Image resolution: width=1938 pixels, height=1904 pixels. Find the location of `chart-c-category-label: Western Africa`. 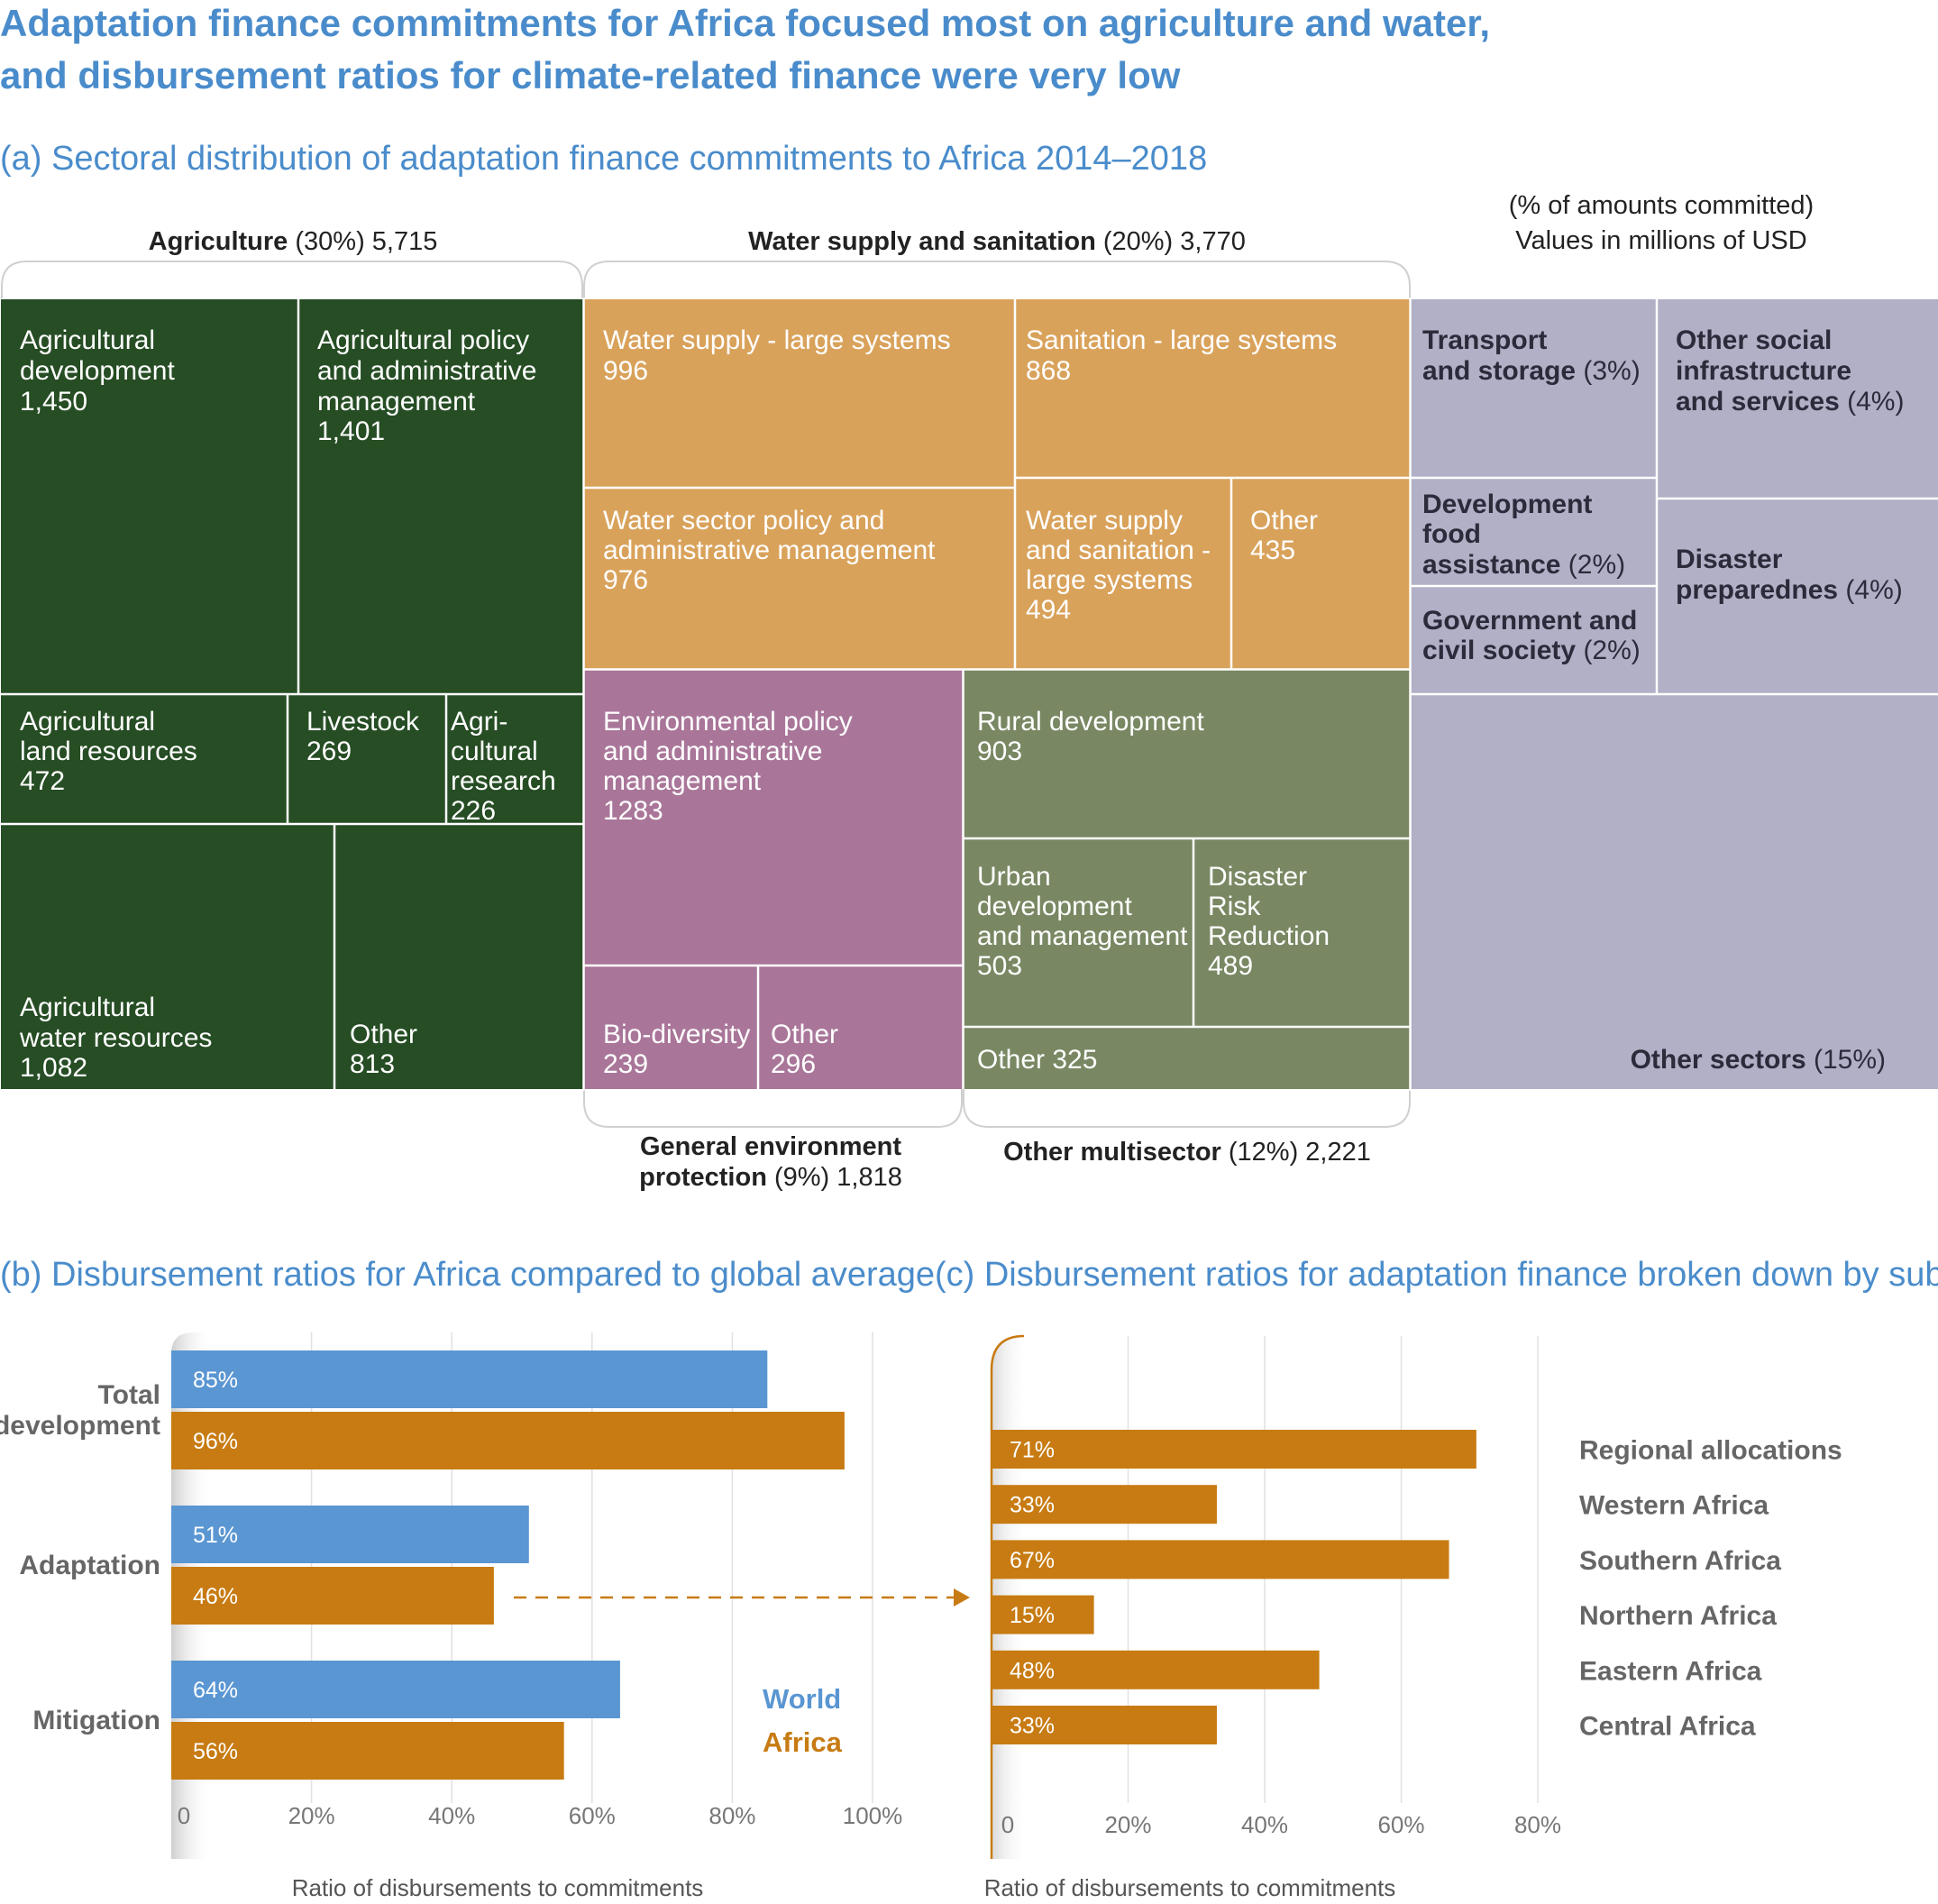

chart-c-category-label: Western Africa is located at coordinates (1674, 1506).